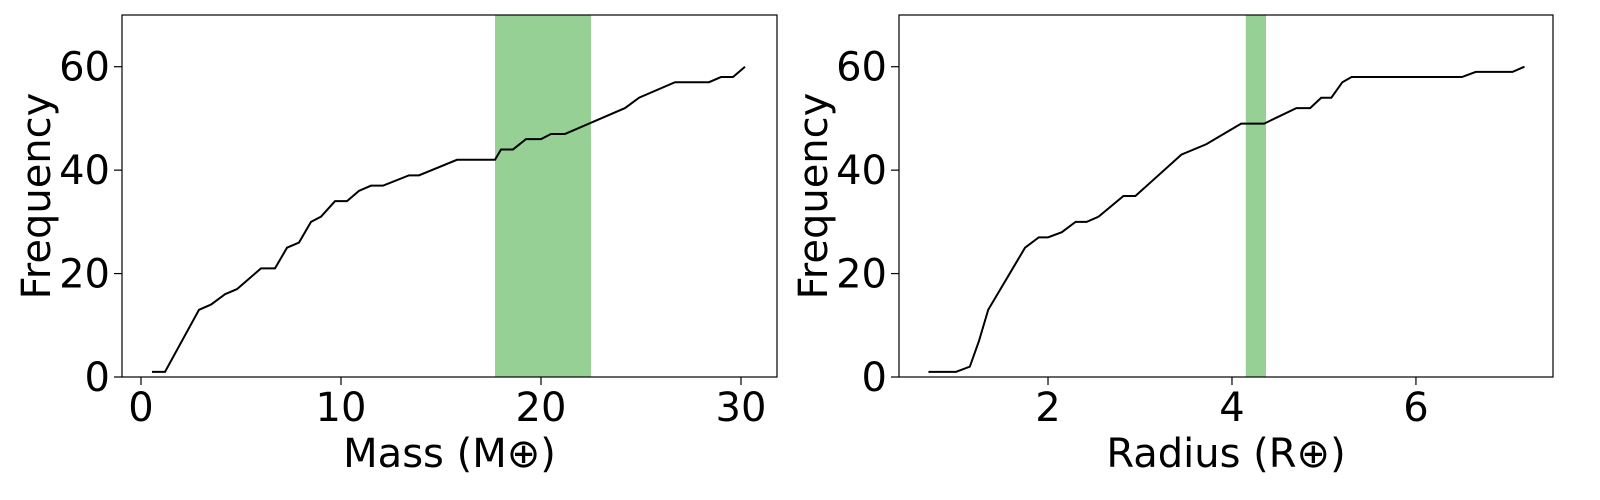 This screenshot has height=500, width=1600. Describe the element at coordinates (140, 408) in the screenshot. I see `x-tick-label: 0` at that location.